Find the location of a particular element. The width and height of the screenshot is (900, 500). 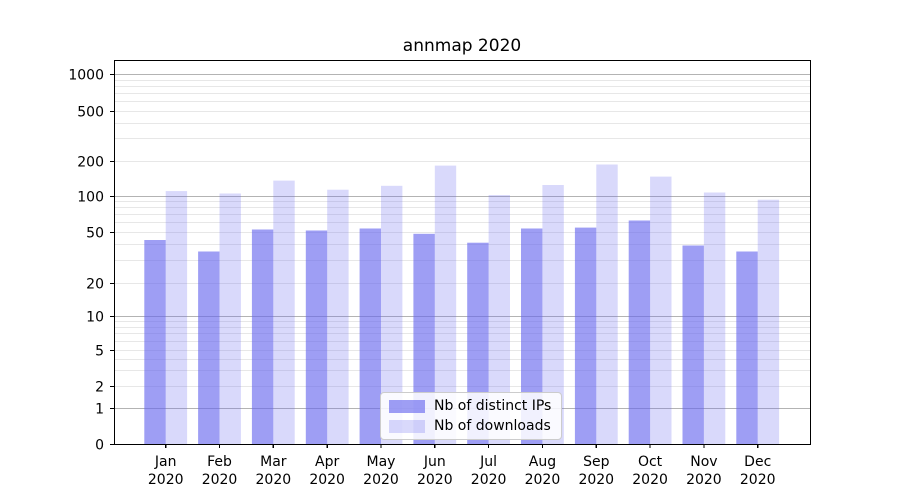

bar-jan-distinct-ips is located at coordinates (155, 342).